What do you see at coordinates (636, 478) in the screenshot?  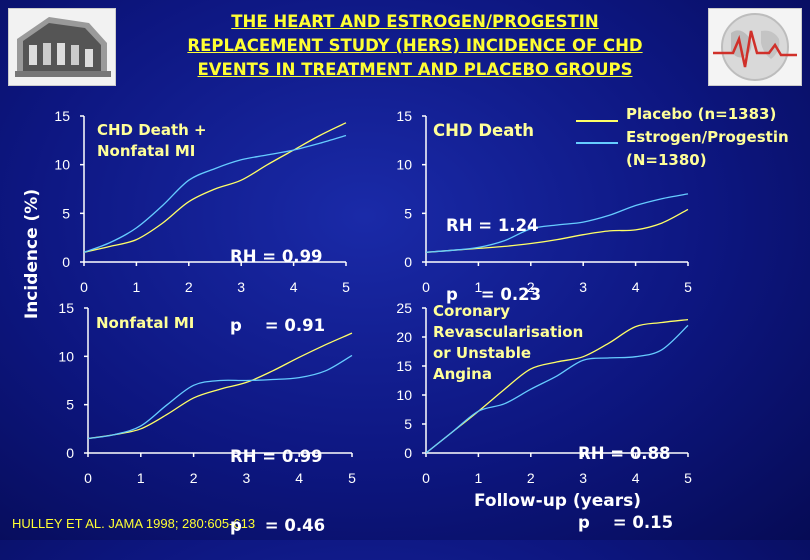 I see `panel-4-x-tick-label: 4` at bounding box center [636, 478].